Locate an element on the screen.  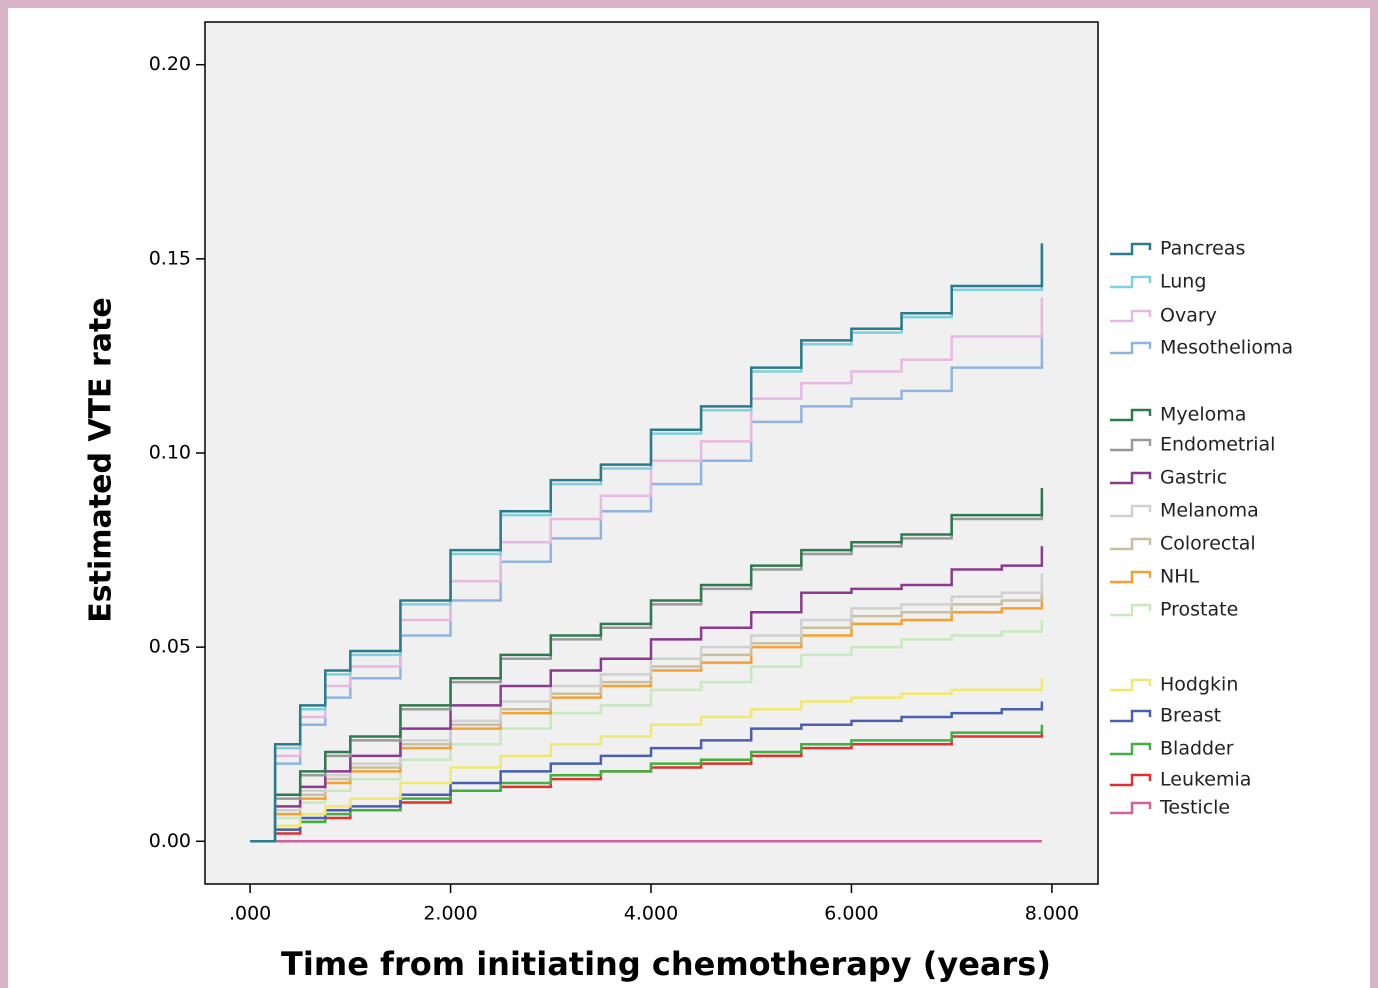
y-axis-label: Estimated VTE rate is located at coordinates (101, 459).